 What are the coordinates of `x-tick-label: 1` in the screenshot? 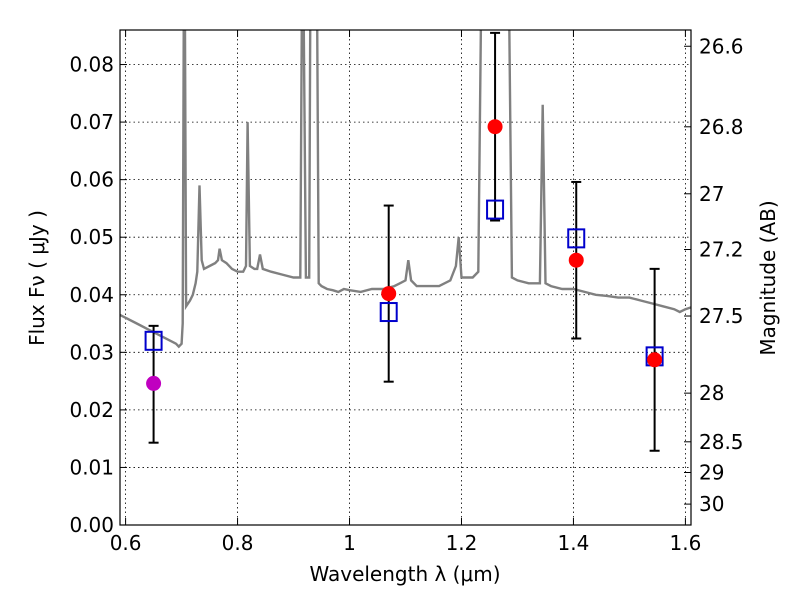 It's located at (349, 543).